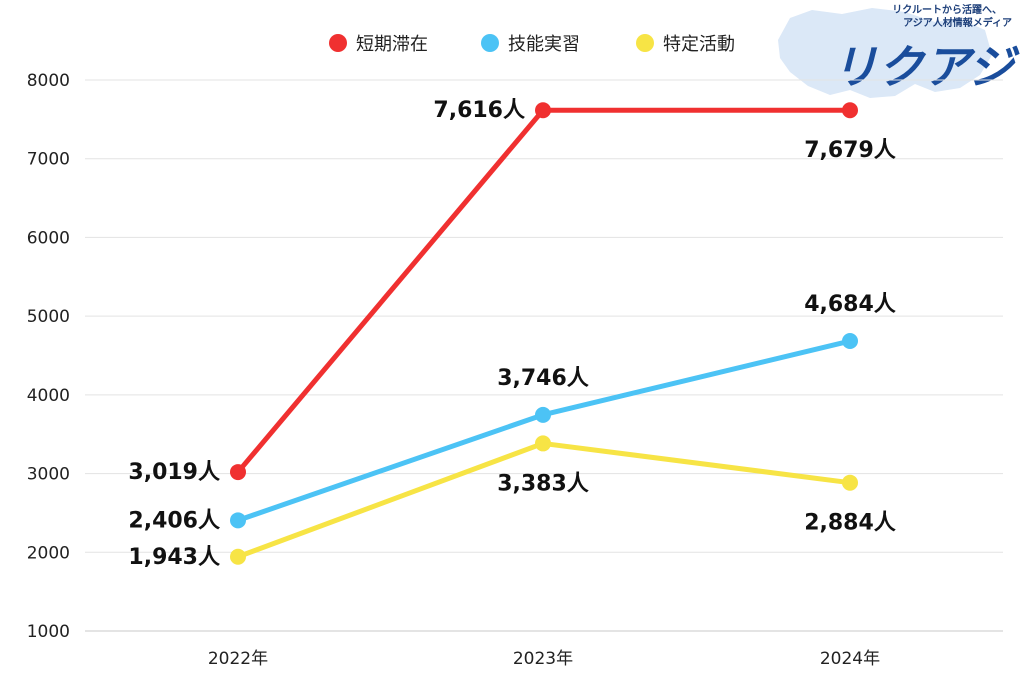 The image size is (1024, 683). Describe the element at coordinates (48, 160) in the screenshot. I see `y-tick-label: 7000` at that location.